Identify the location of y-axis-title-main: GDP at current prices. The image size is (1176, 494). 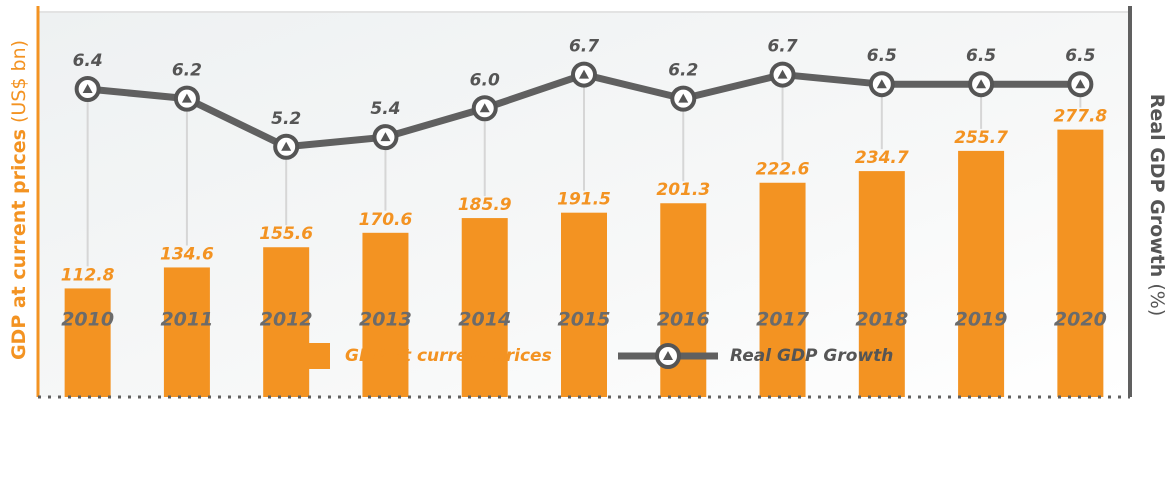
(19, 244).